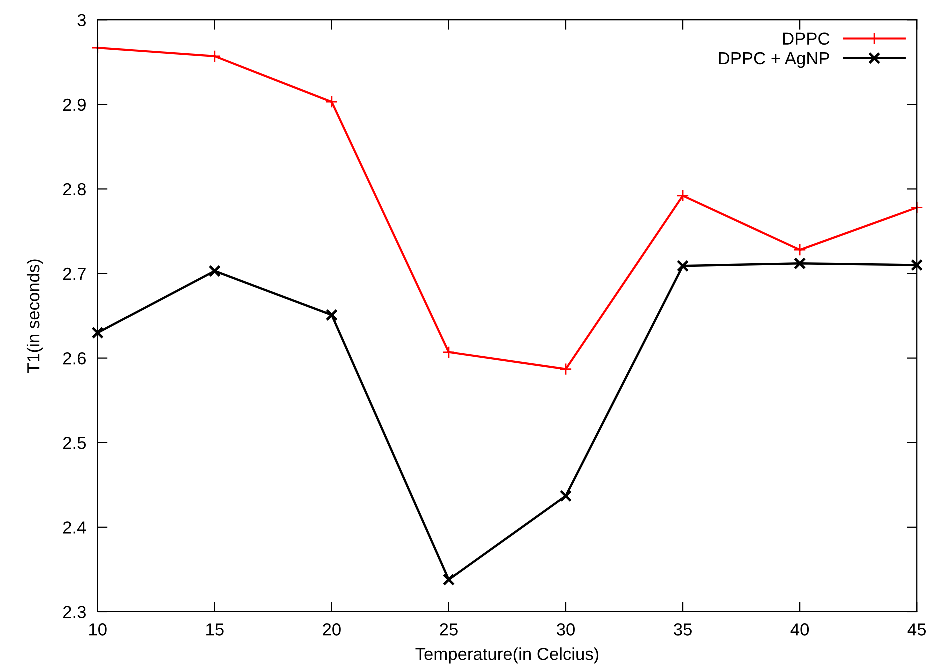  What do you see at coordinates (98, 630) in the screenshot?
I see `x-tick-label: 10` at bounding box center [98, 630].